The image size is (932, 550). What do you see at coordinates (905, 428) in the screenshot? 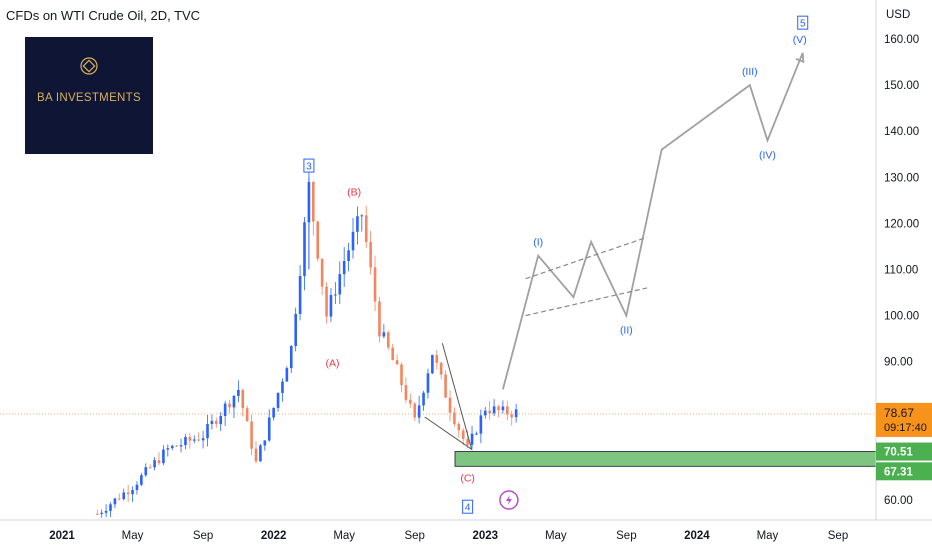
I see `current-price-countdown: 09:17:40` at bounding box center [905, 428].